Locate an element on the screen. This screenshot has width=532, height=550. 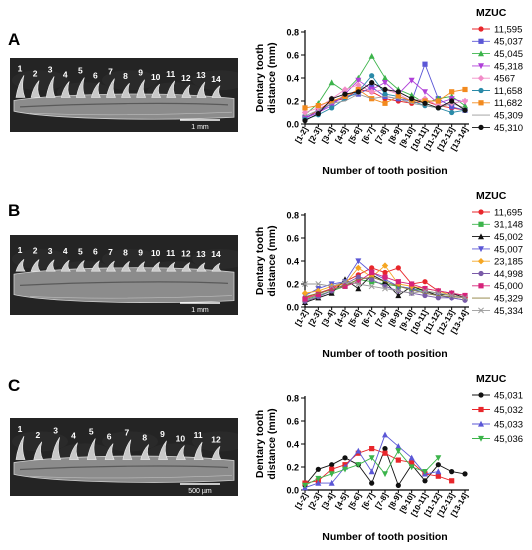
legend-entry: 45,031 is located at coordinates (497, 395).